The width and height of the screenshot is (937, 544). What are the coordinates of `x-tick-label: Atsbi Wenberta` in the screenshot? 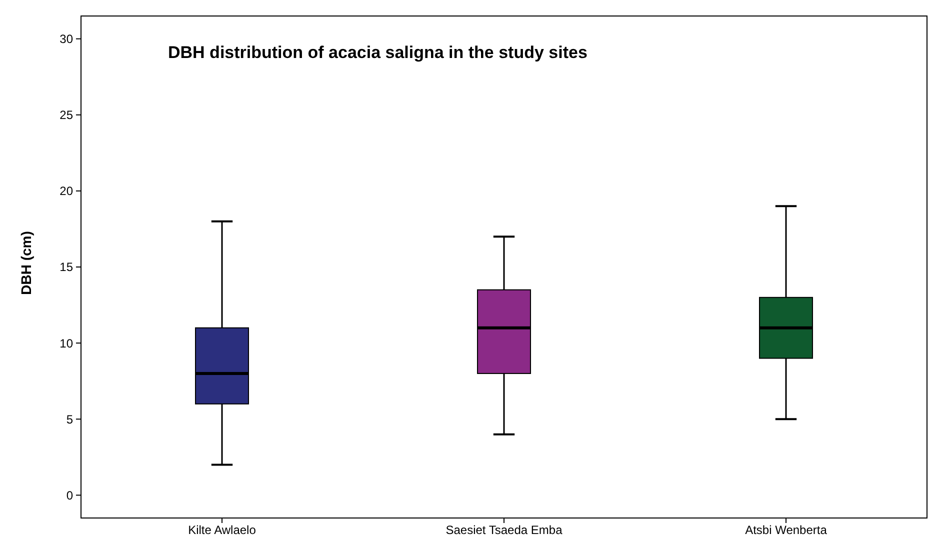 It's located at (786, 530).